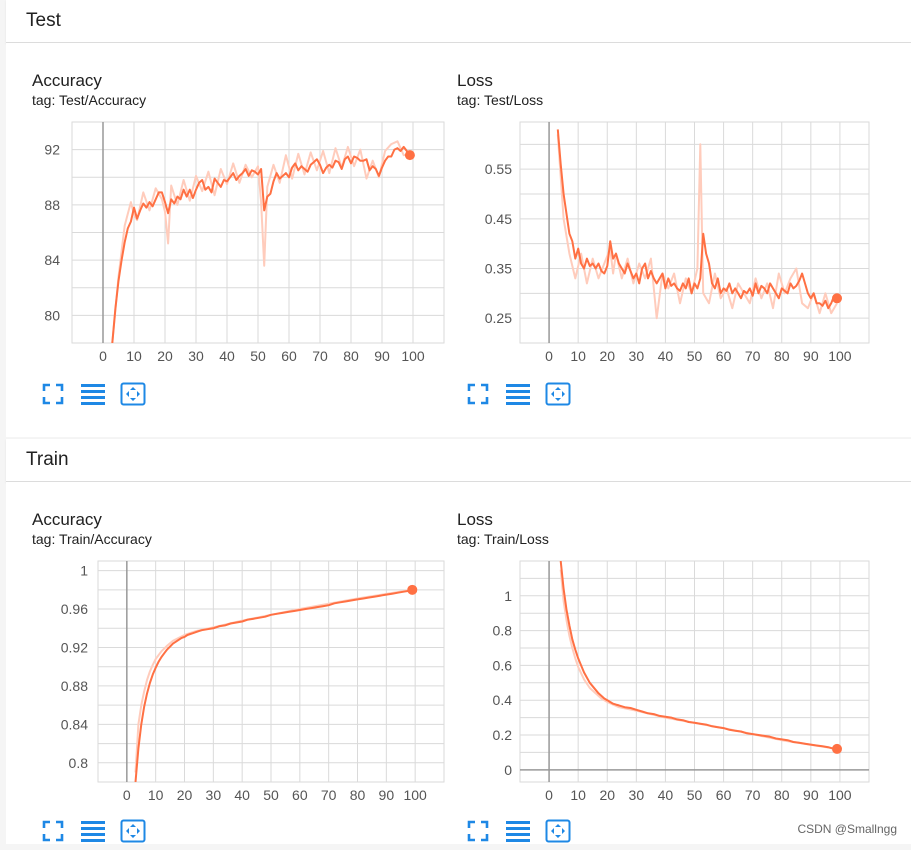 This screenshot has width=911, height=850. What do you see at coordinates (52, 205) in the screenshot?
I see `y-tick-label: 88` at bounding box center [52, 205].